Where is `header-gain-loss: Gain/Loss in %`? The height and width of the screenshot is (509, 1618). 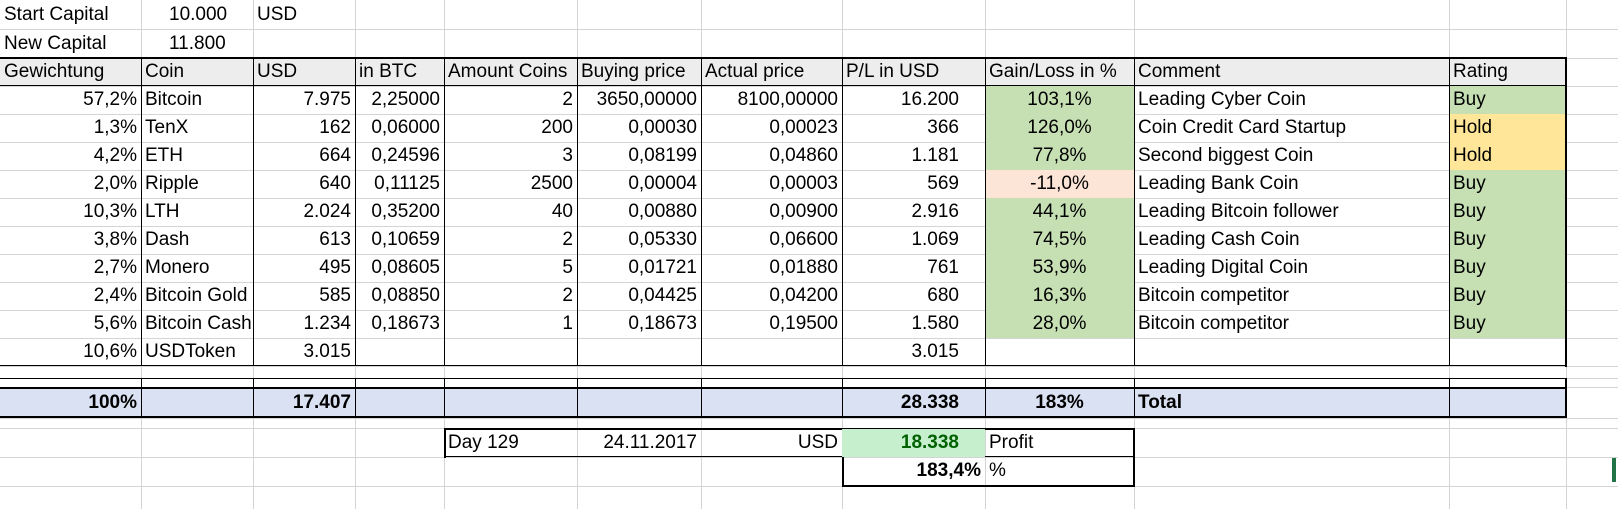
header-gain-loss: Gain/Loss in % is located at coordinates (1053, 71).